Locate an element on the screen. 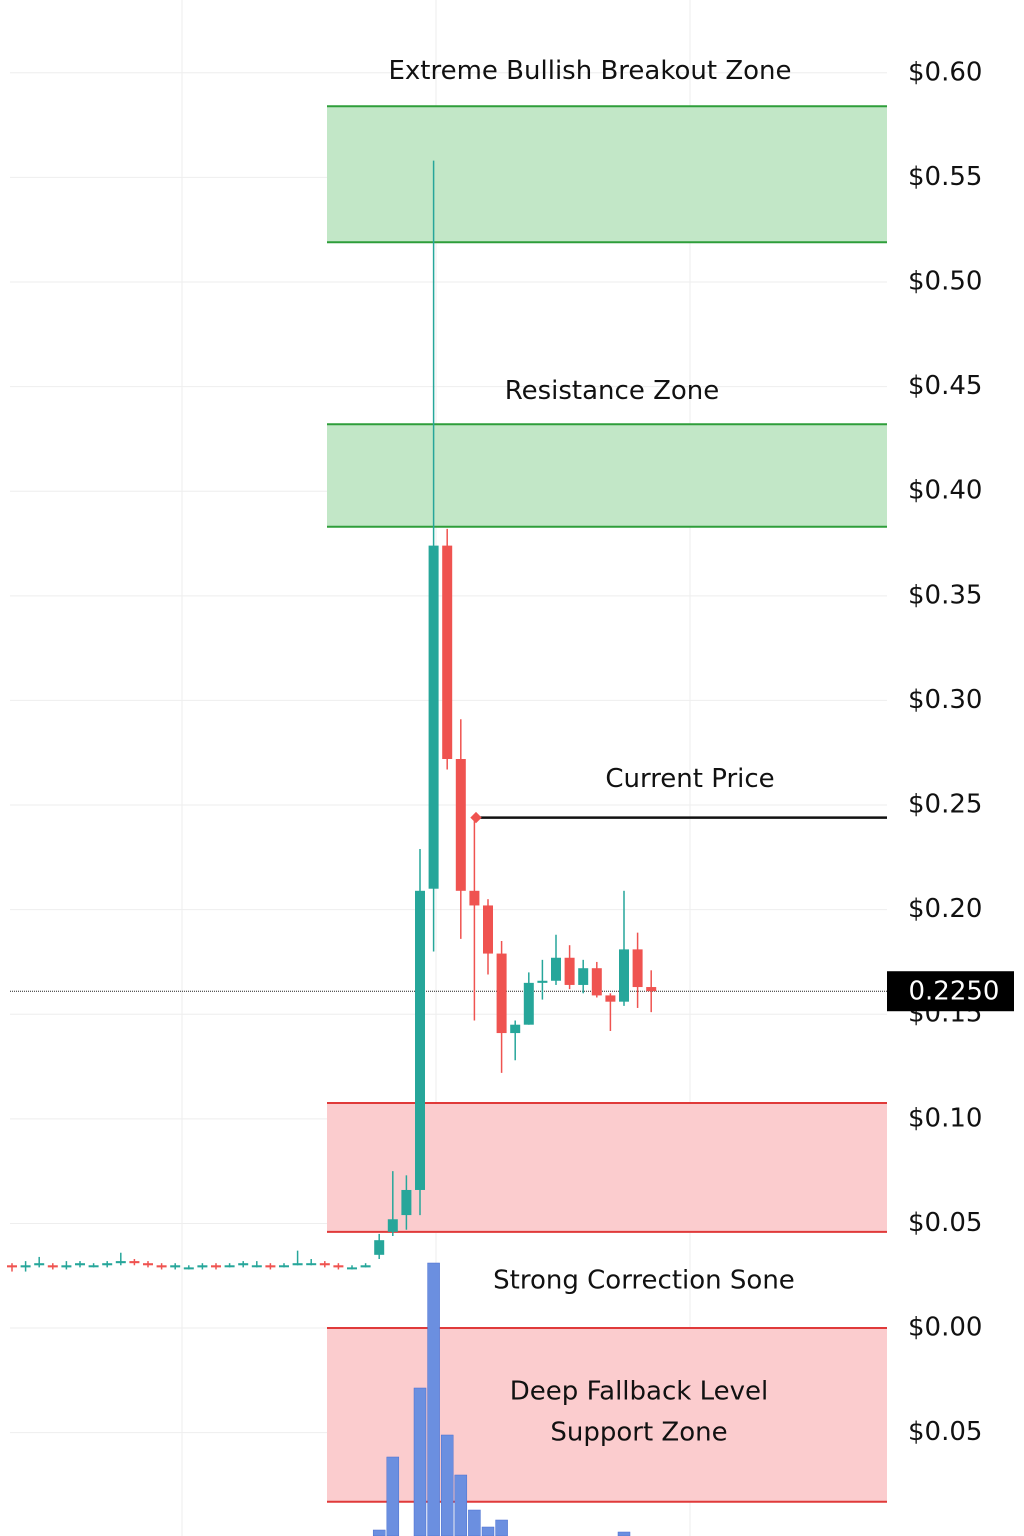  y-tick-label: $0.25 is located at coordinates (945, 805).